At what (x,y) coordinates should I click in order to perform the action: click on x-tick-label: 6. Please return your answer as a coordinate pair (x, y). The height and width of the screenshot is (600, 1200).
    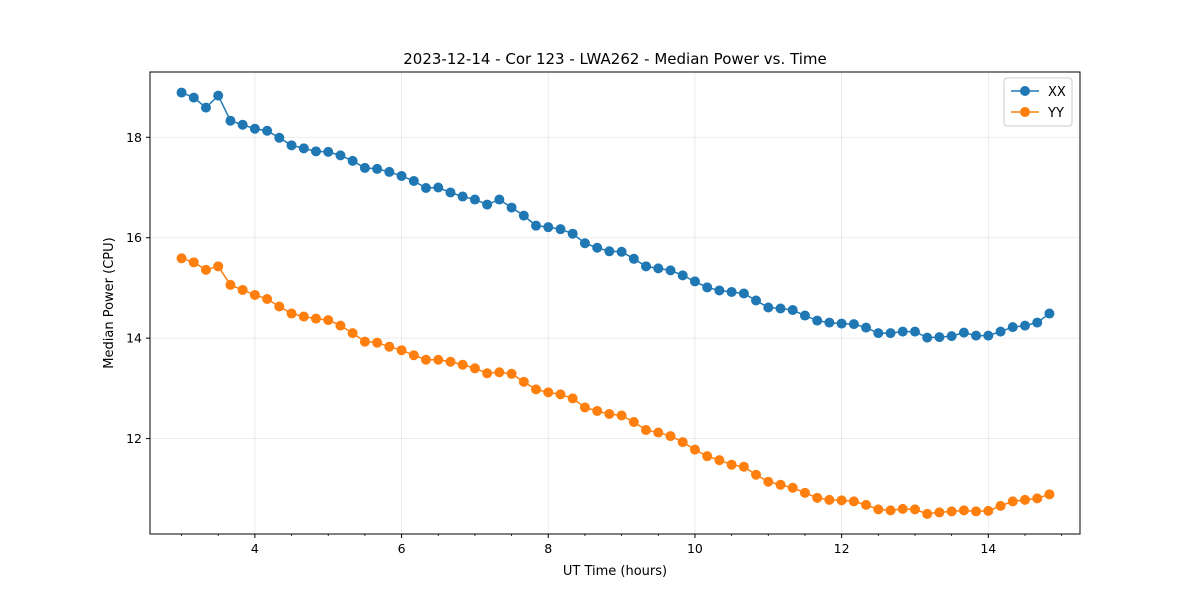
    Looking at the image, I should click on (402, 548).